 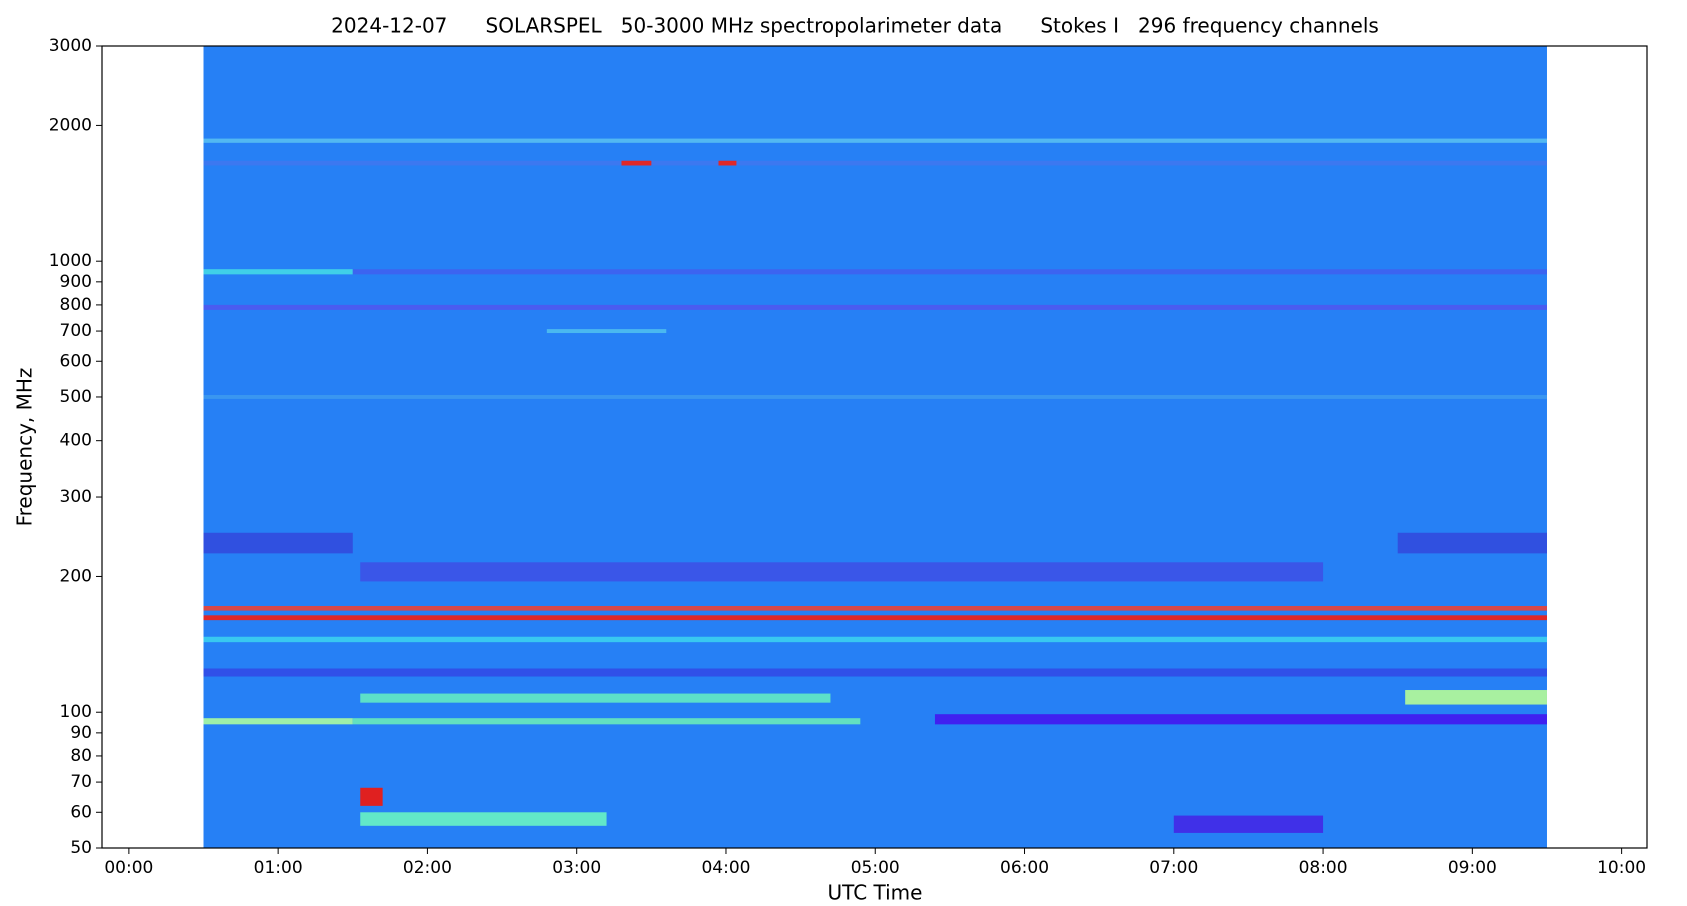 What do you see at coordinates (81, 756) in the screenshot?
I see `y-tick-label: 80` at bounding box center [81, 756].